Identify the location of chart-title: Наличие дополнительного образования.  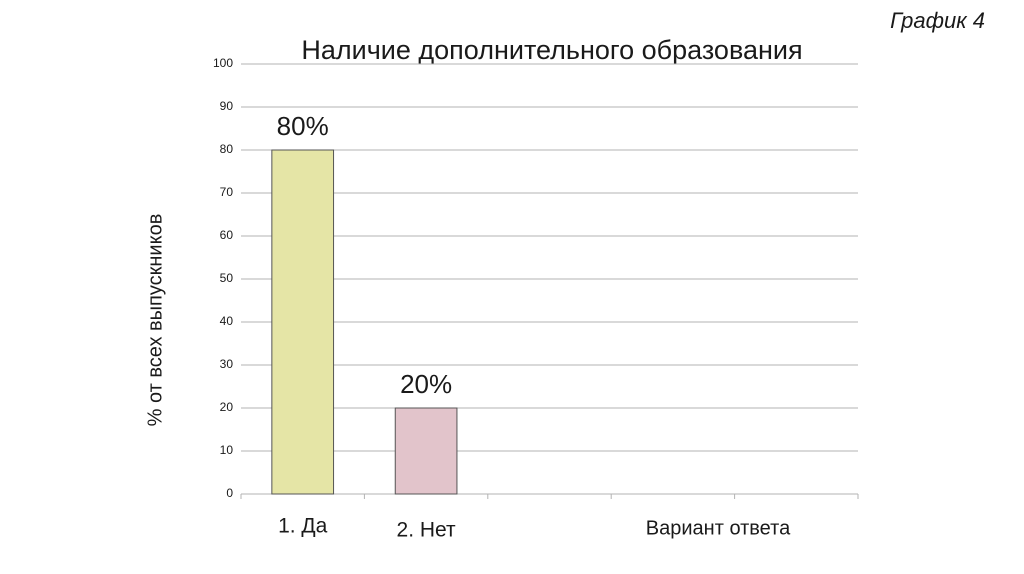
(551, 50).